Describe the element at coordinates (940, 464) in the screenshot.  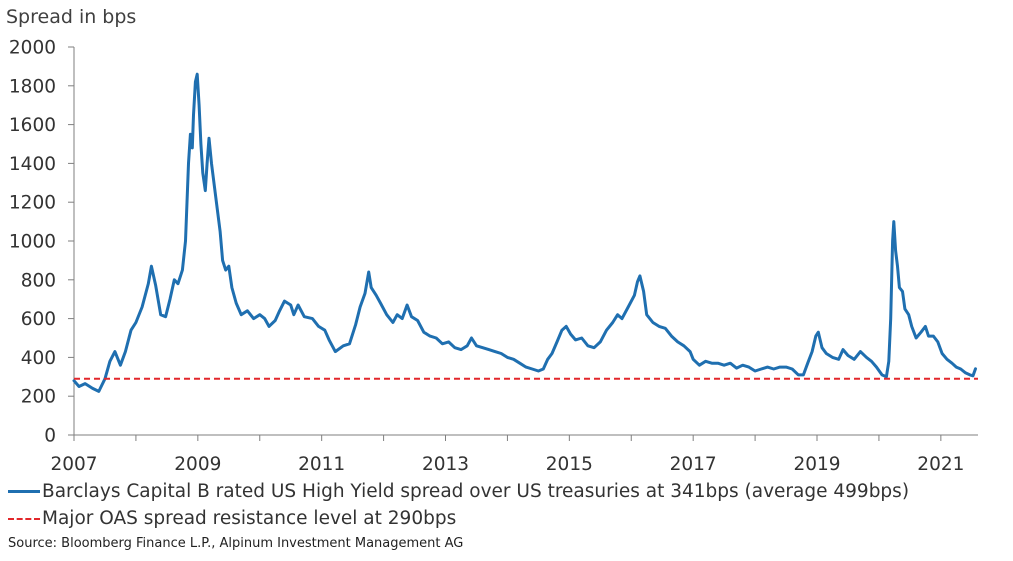
I see `x-tick-label: 2021` at that location.